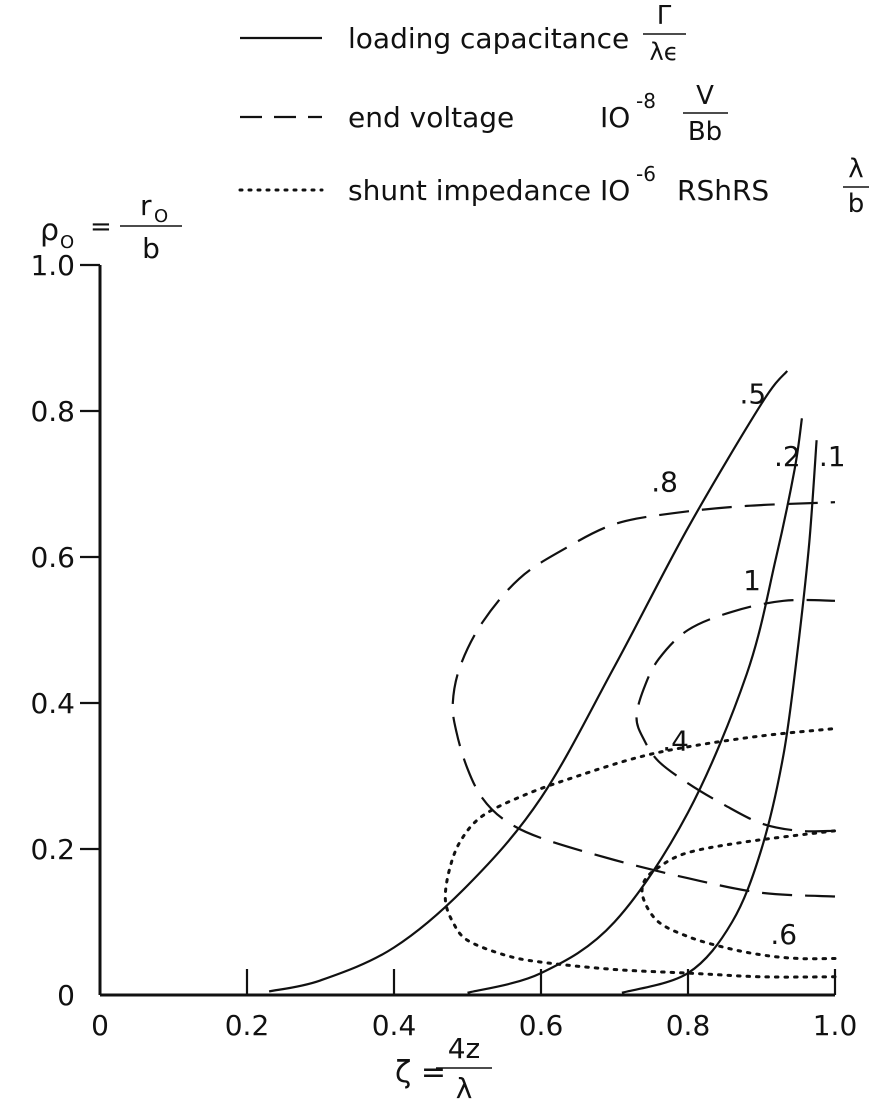 The height and width of the screenshot is (1102, 886). What do you see at coordinates (67, 242) in the screenshot?
I see `y-label-subscript: O` at bounding box center [67, 242].